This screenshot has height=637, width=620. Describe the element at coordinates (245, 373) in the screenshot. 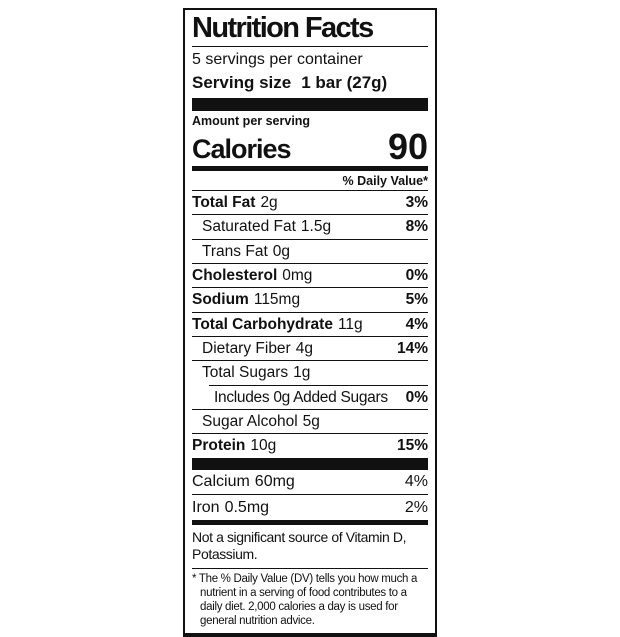

I see `nutrient-name: Total Sugars` at that location.